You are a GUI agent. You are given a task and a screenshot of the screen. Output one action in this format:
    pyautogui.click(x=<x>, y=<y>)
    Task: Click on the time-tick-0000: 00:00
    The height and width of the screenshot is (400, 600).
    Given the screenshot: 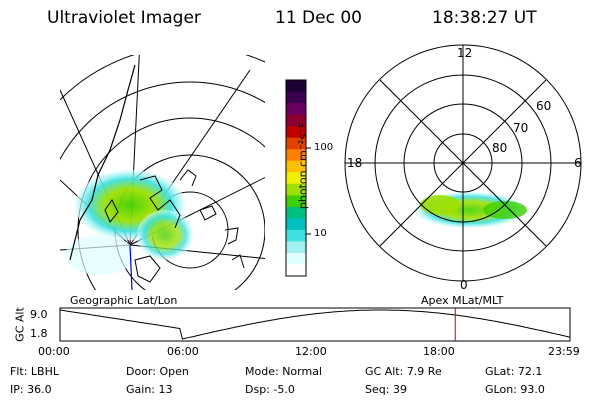 What is the action you would take?
    pyautogui.click(x=54, y=351)
    